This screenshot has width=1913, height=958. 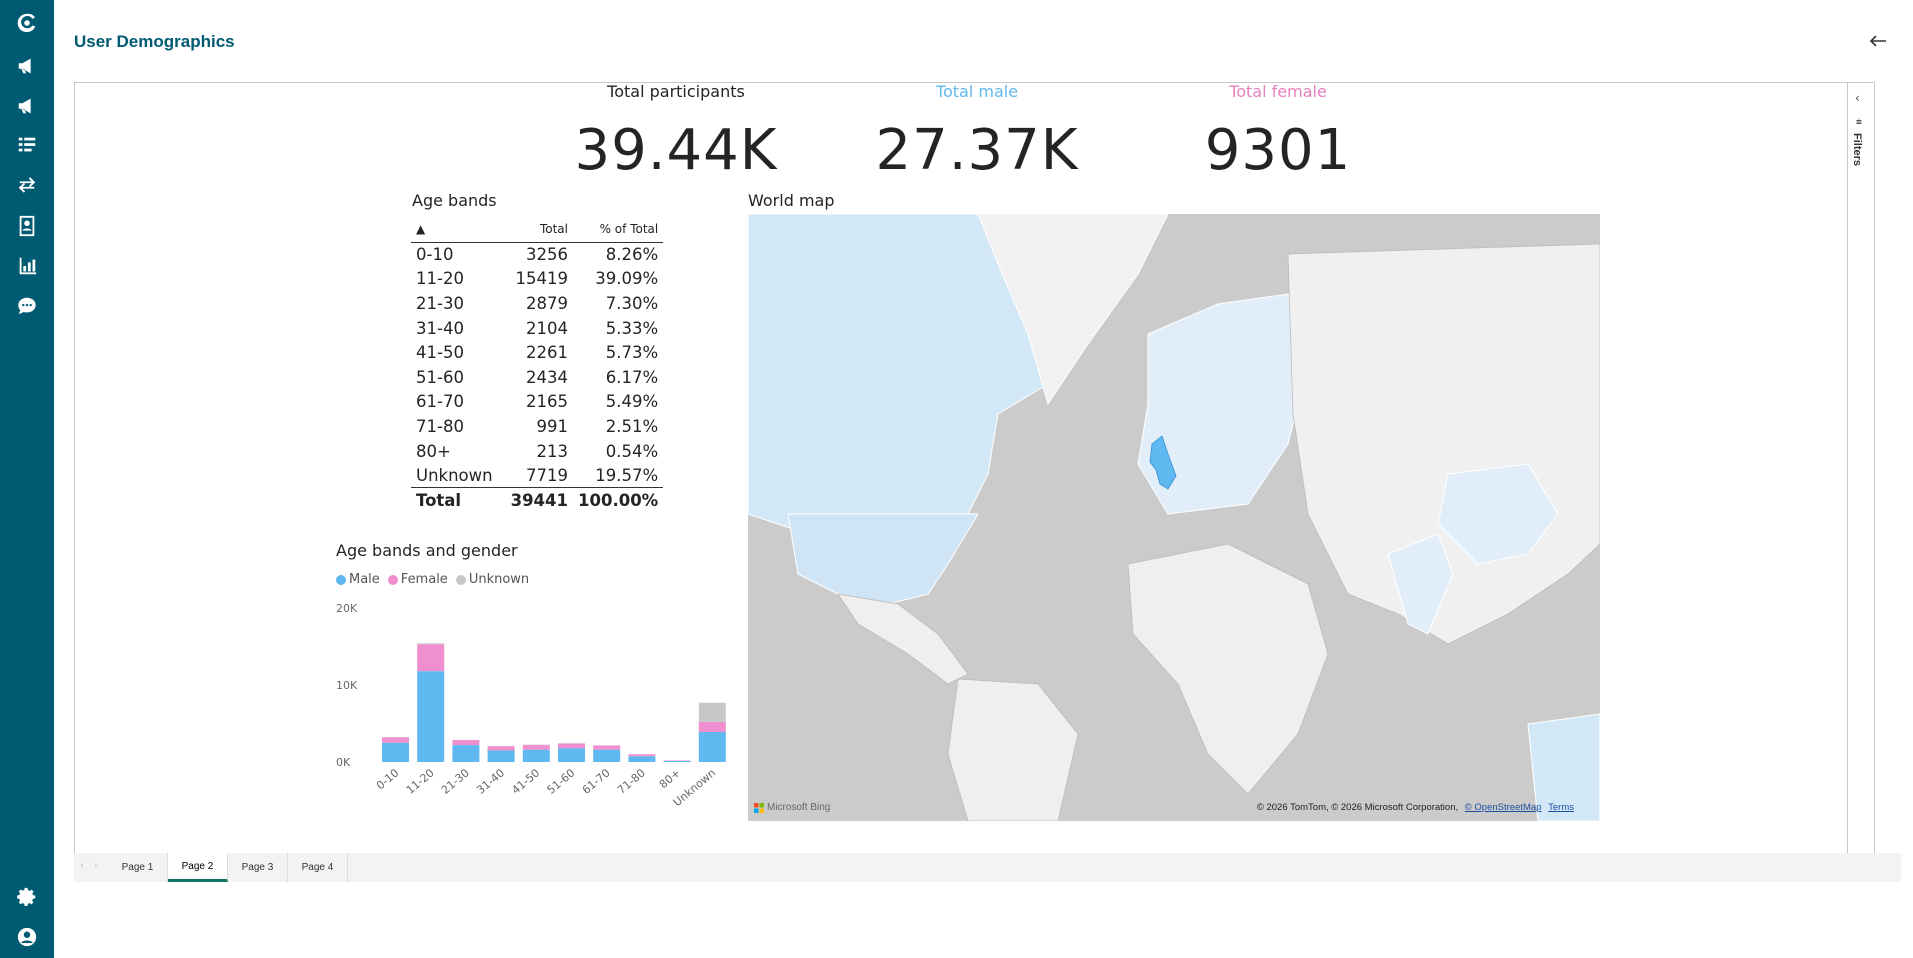 I want to click on tab-page-3: Page 3, so click(x=258, y=867).